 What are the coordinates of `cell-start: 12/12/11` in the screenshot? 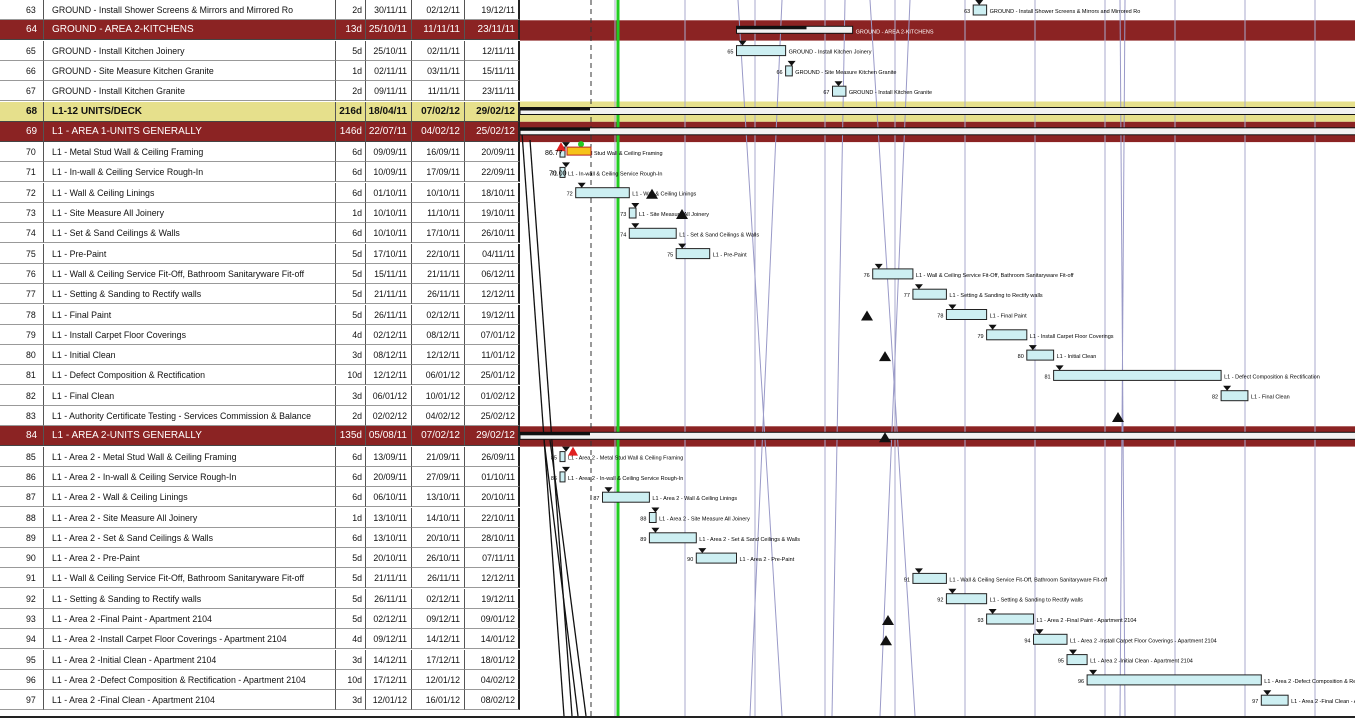 It's located at (389, 375).